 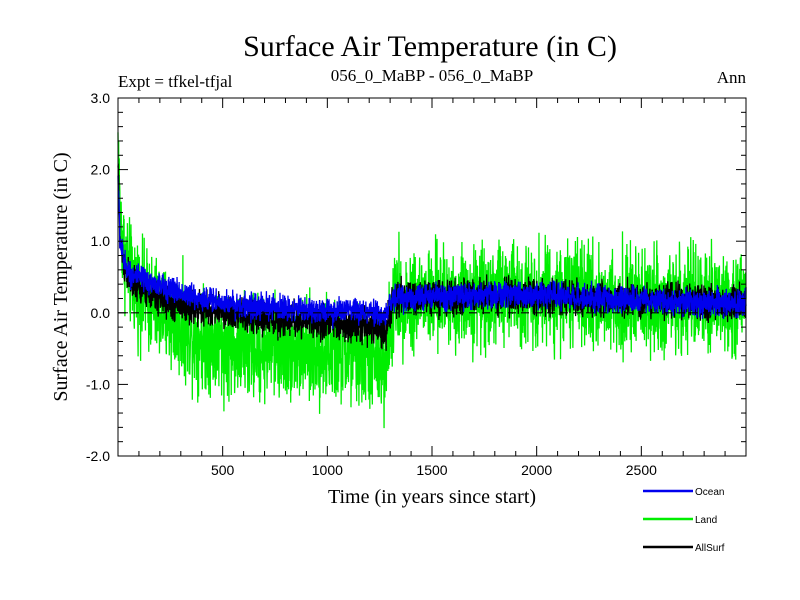 What do you see at coordinates (223, 470) in the screenshot?
I see `x-tick-label: 500` at bounding box center [223, 470].